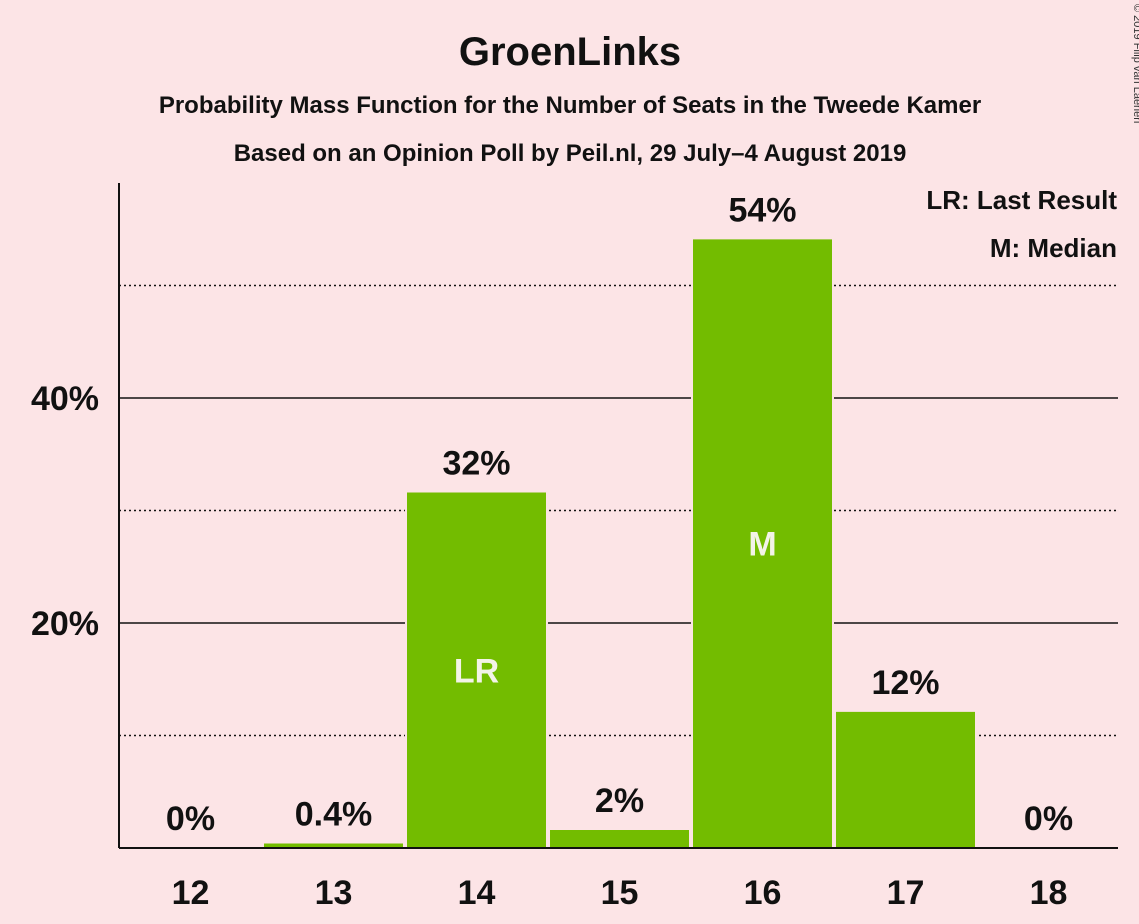  What do you see at coordinates (191, 893) in the screenshot?
I see `x-tick-label: 12` at bounding box center [191, 893].